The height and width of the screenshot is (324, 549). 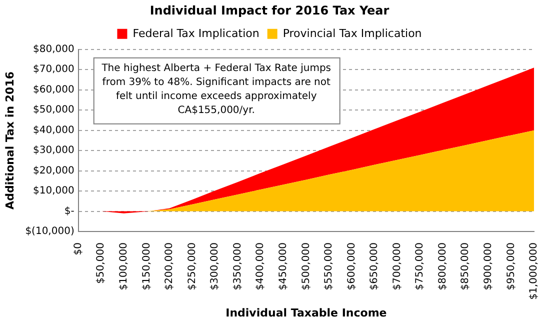 What do you see at coordinates (53, 191) in the screenshot?
I see `y-tick-label: $10,000` at bounding box center [53, 191].